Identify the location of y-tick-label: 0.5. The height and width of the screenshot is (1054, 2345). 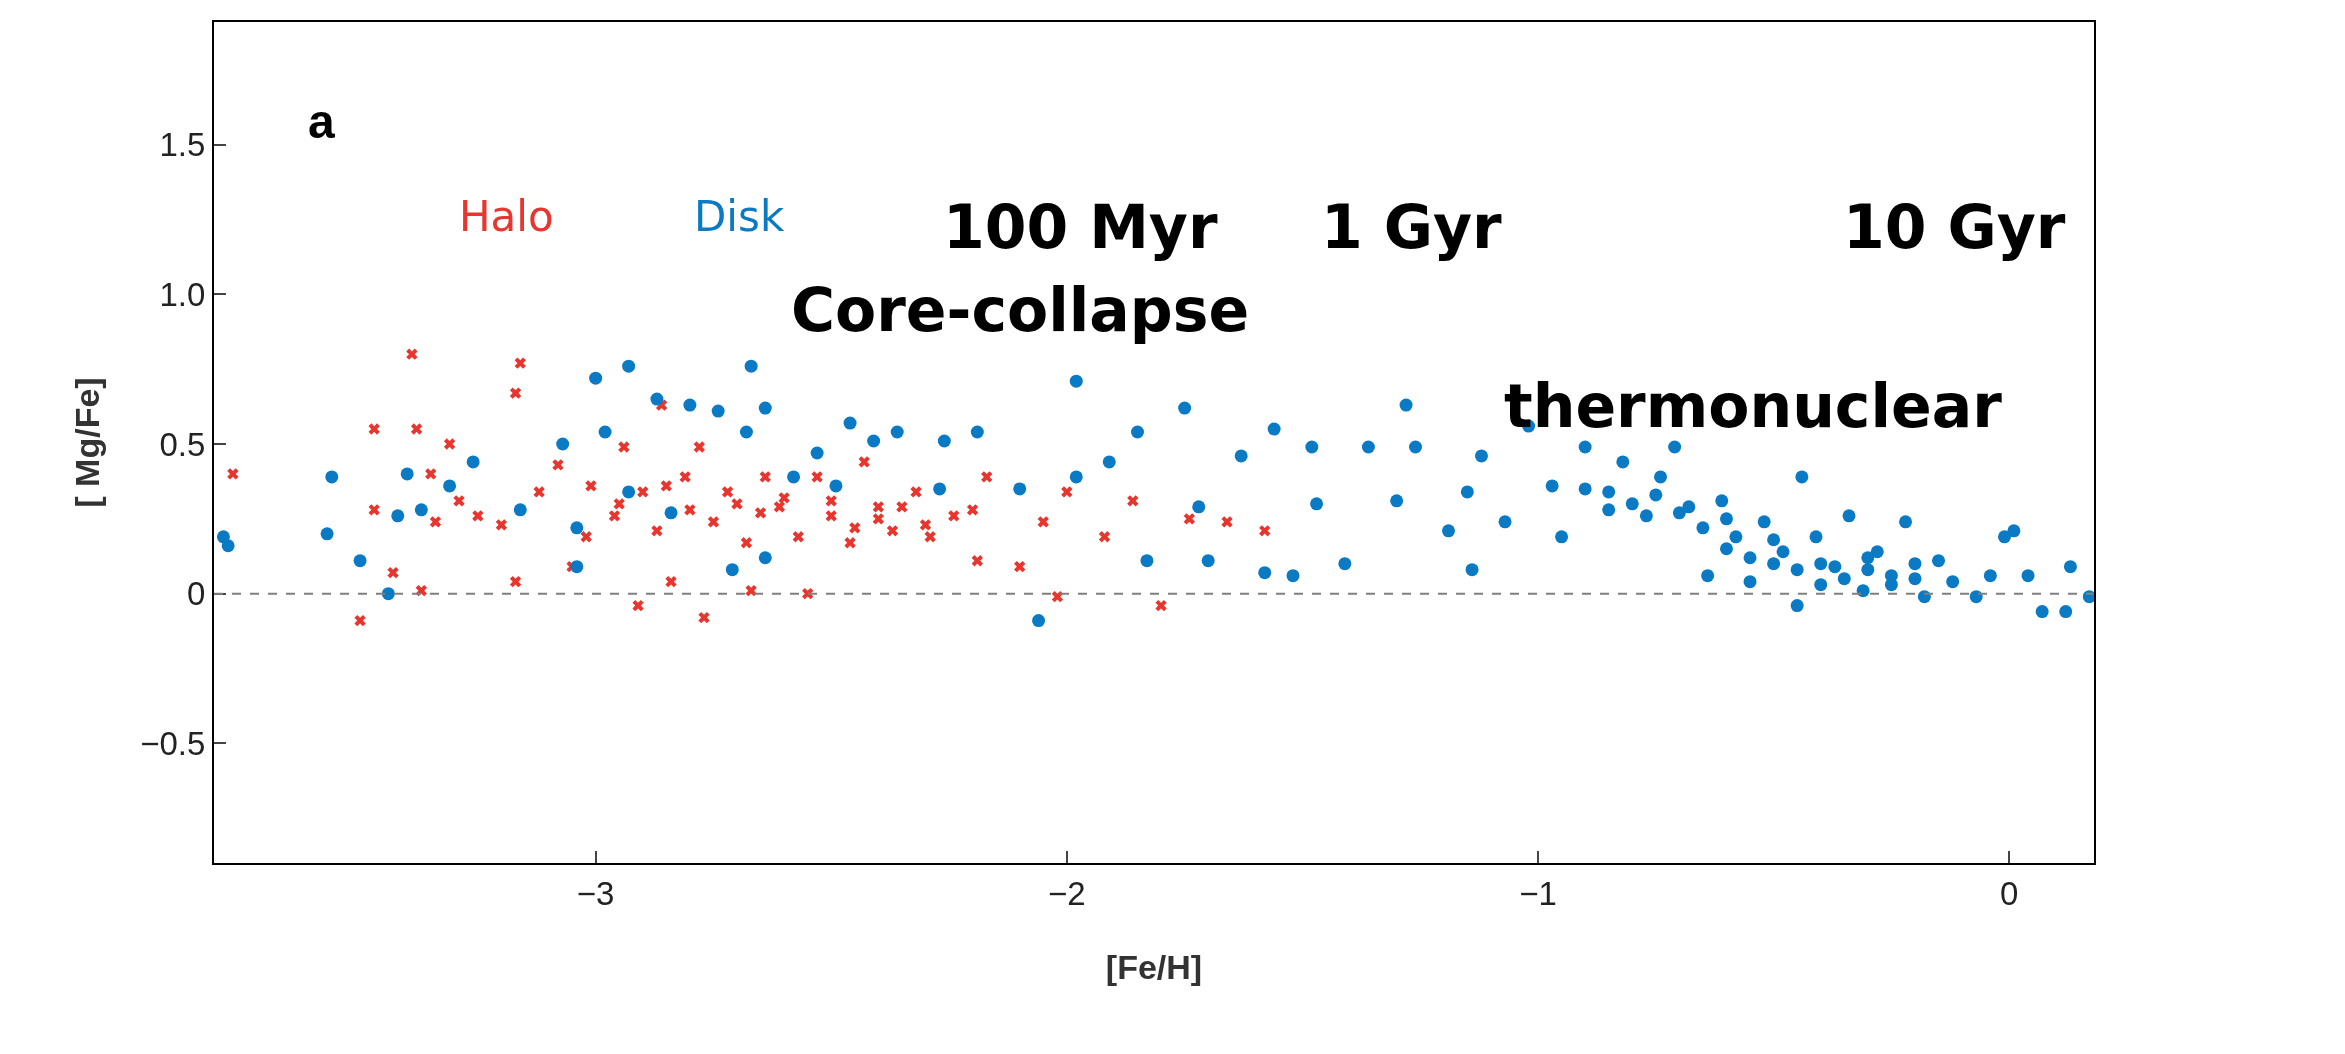
(182, 444).